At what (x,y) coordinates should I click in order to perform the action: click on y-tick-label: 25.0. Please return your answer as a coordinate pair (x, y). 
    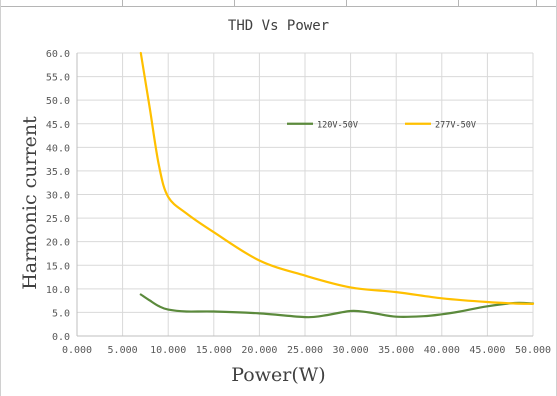
    Looking at the image, I should click on (58, 219).